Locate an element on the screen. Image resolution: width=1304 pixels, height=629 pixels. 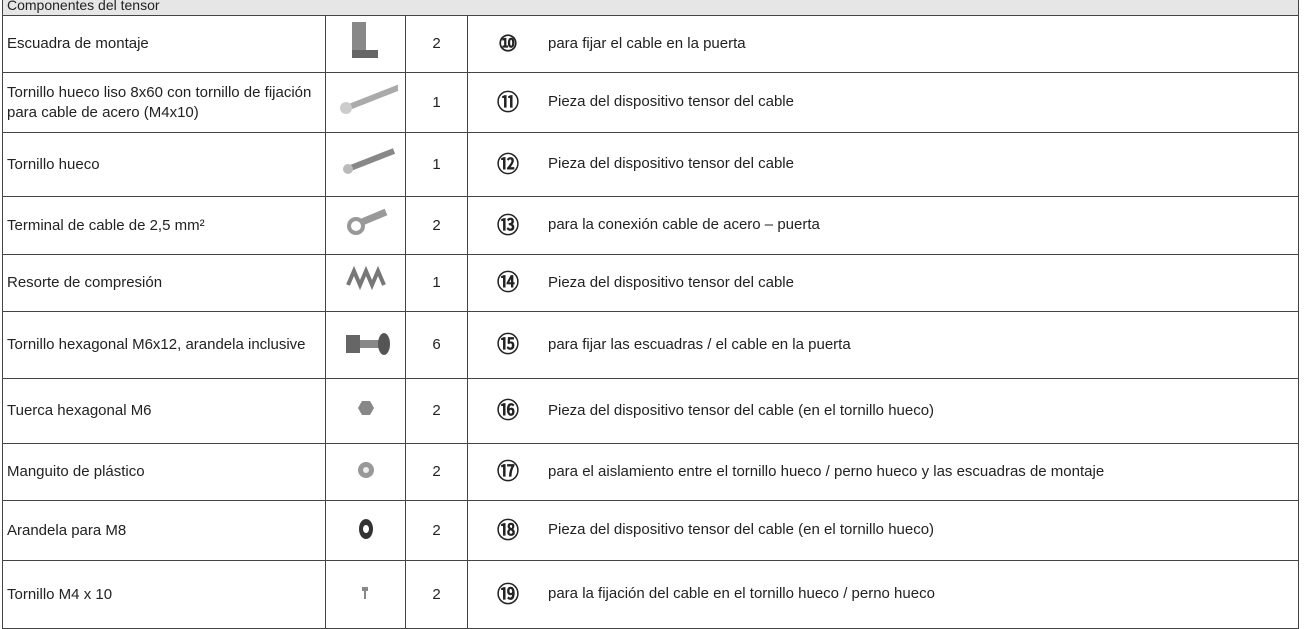
item-number: ⑱ is located at coordinates (507, 530).